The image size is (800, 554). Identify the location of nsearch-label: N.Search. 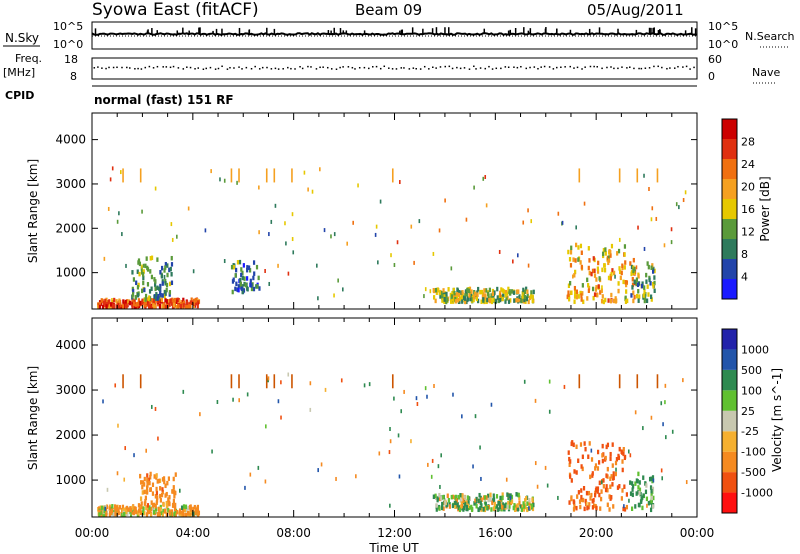
(770, 36).